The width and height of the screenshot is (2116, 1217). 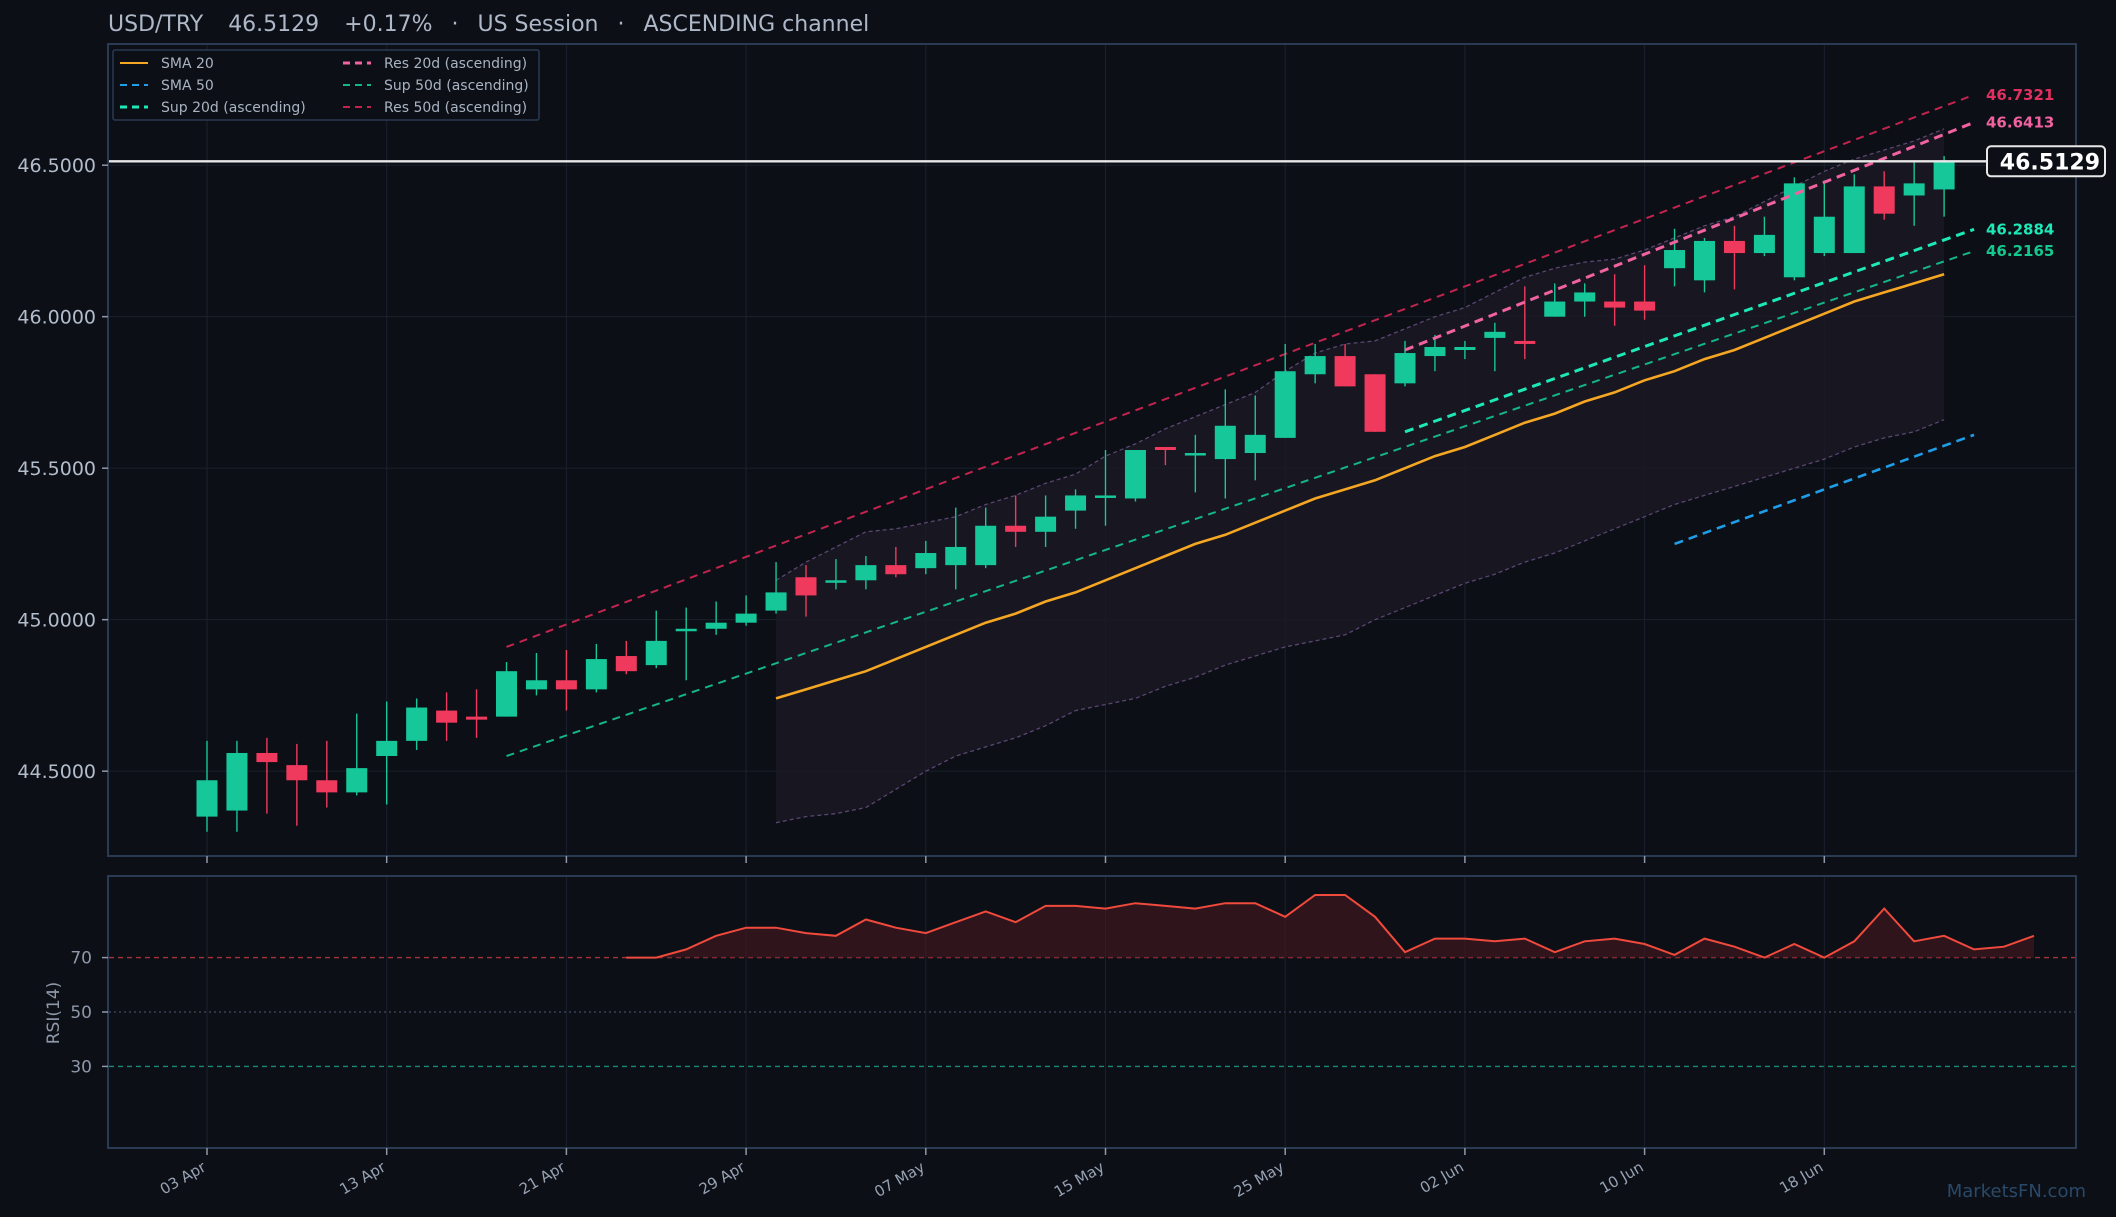 I want to click on edge-price-label: 46.6413, so click(x=2020, y=122).